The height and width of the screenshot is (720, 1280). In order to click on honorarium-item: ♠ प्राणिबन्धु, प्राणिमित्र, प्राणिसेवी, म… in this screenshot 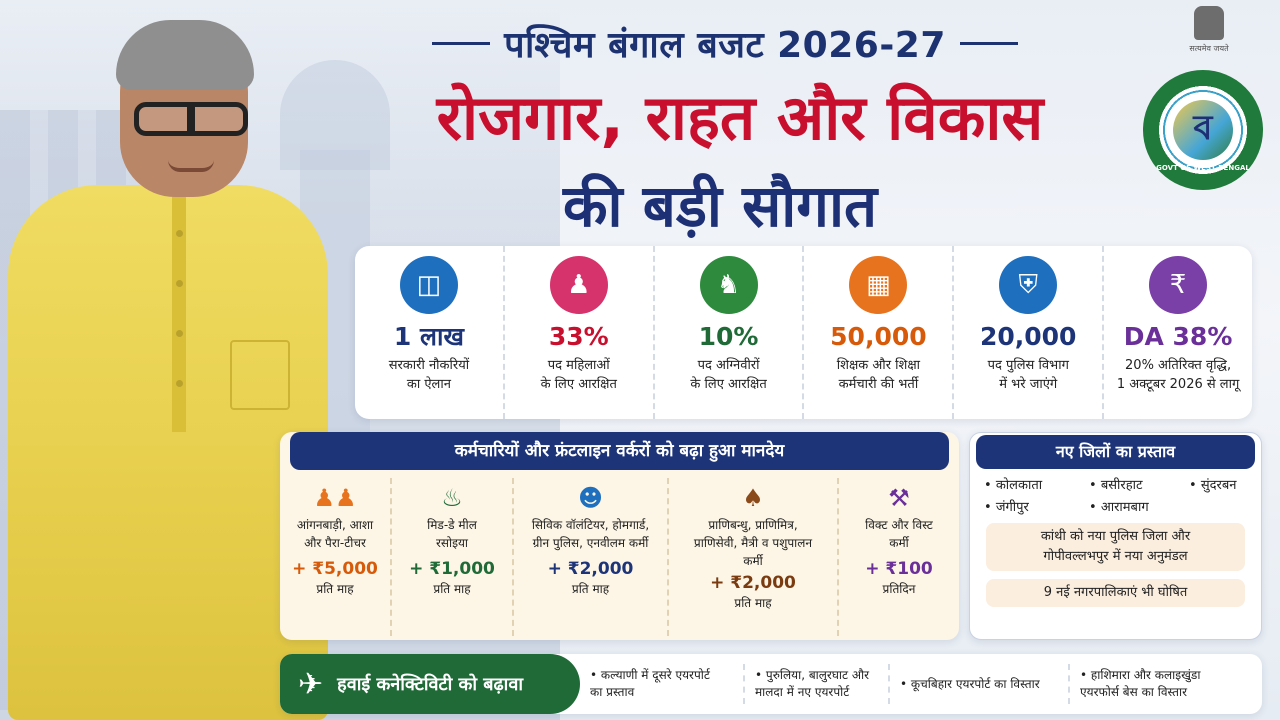, I will do `click(754, 557)`.